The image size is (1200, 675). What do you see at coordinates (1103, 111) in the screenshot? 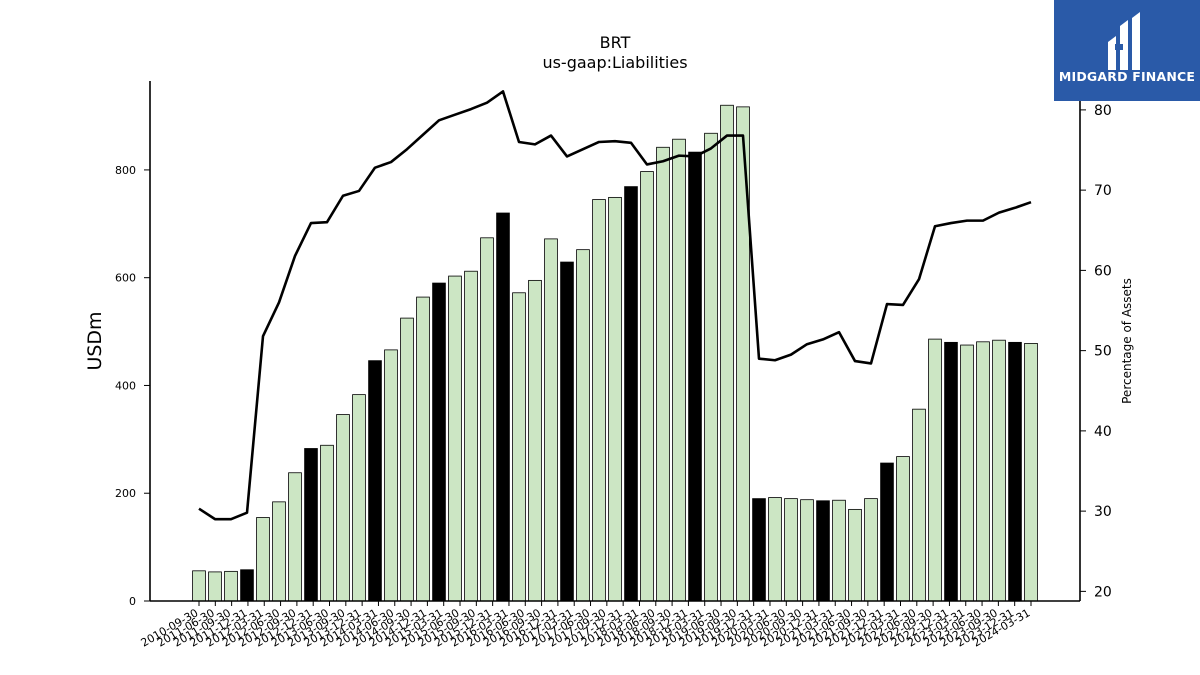
I see `y2-tick-label: 80` at bounding box center [1103, 111].